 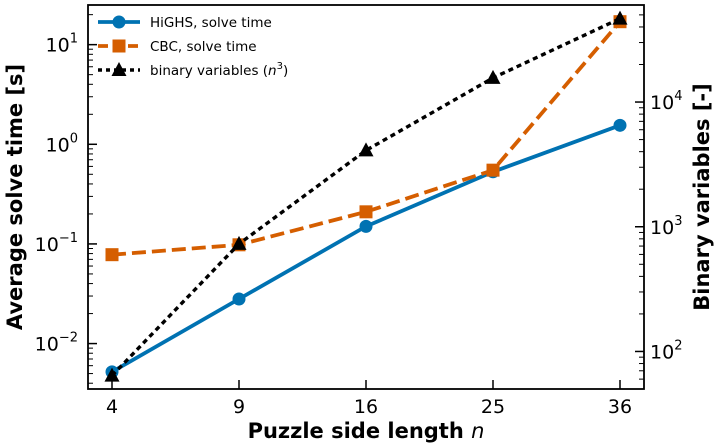 What do you see at coordinates (112, 407) in the screenshot?
I see `x-tick-label: 4` at bounding box center [112, 407].